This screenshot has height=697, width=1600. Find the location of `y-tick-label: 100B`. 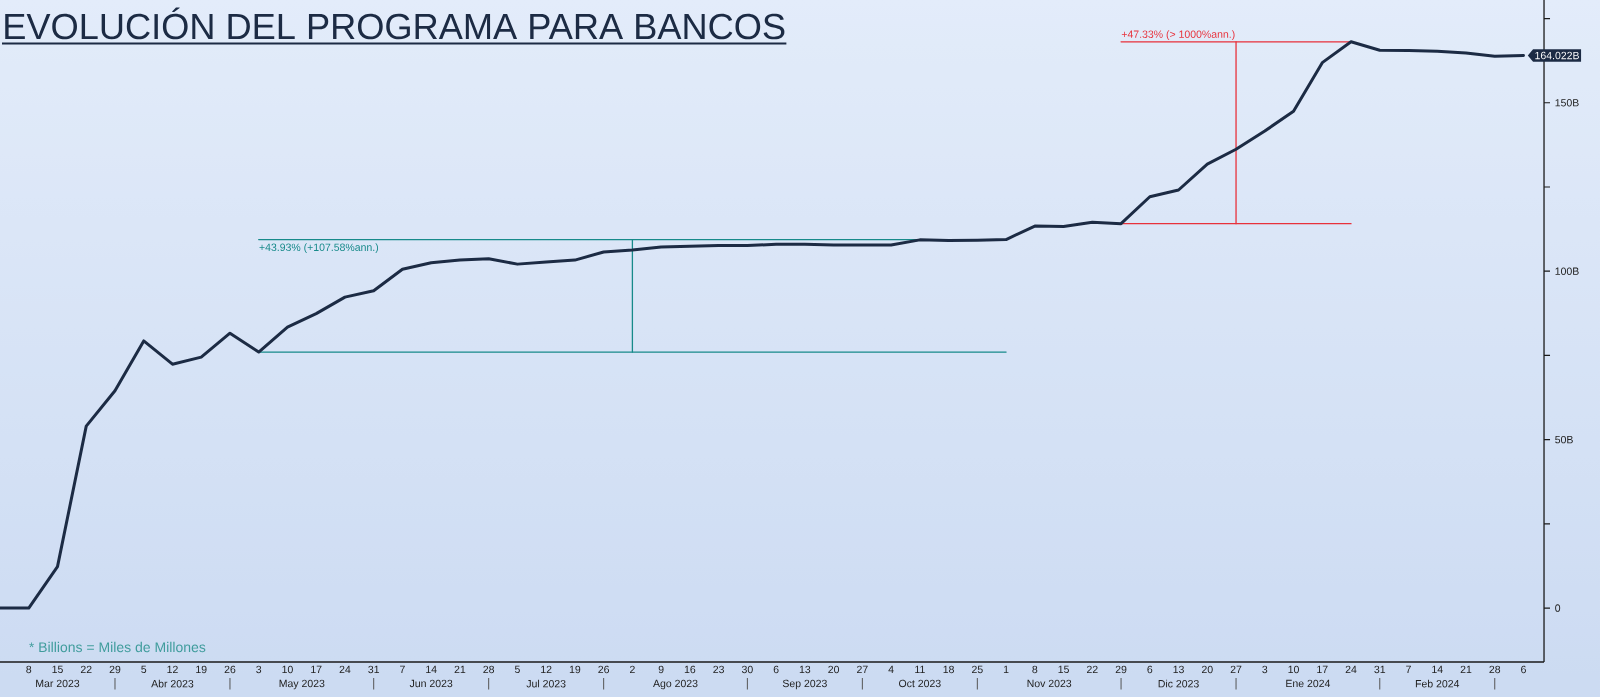

y-tick-label: 100B is located at coordinates (1567, 271).